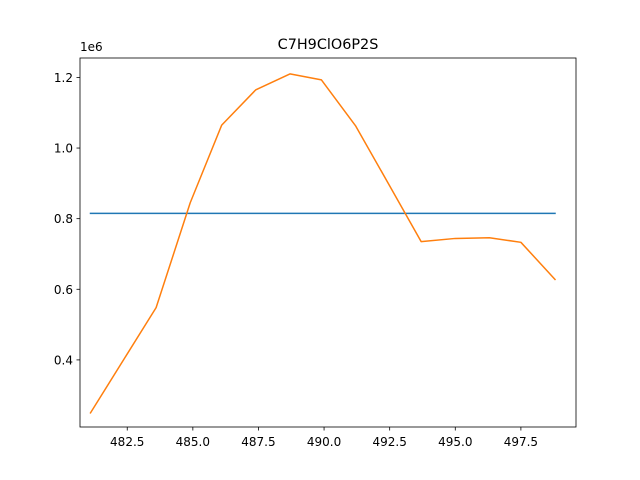  I want to click on chart-title: C7H9ClO6P2S, so click(328, 45).